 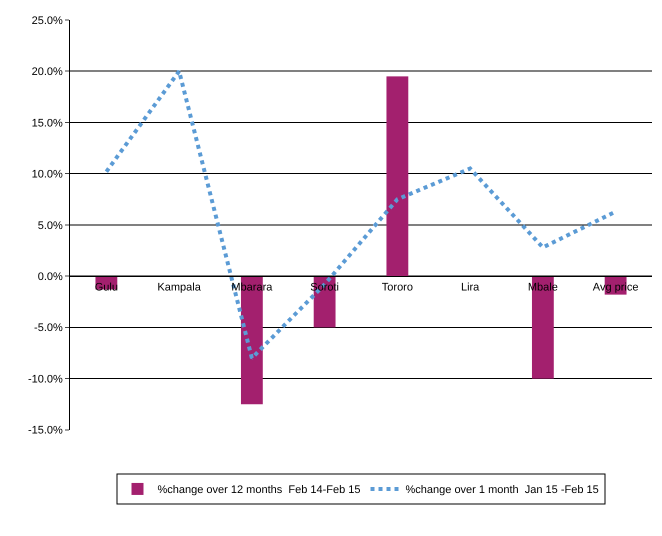 What do you see at coordinates (51, 277) in the screenshot?
I see `y-tick-label: 0.0%` at bounding box center [51, 277].